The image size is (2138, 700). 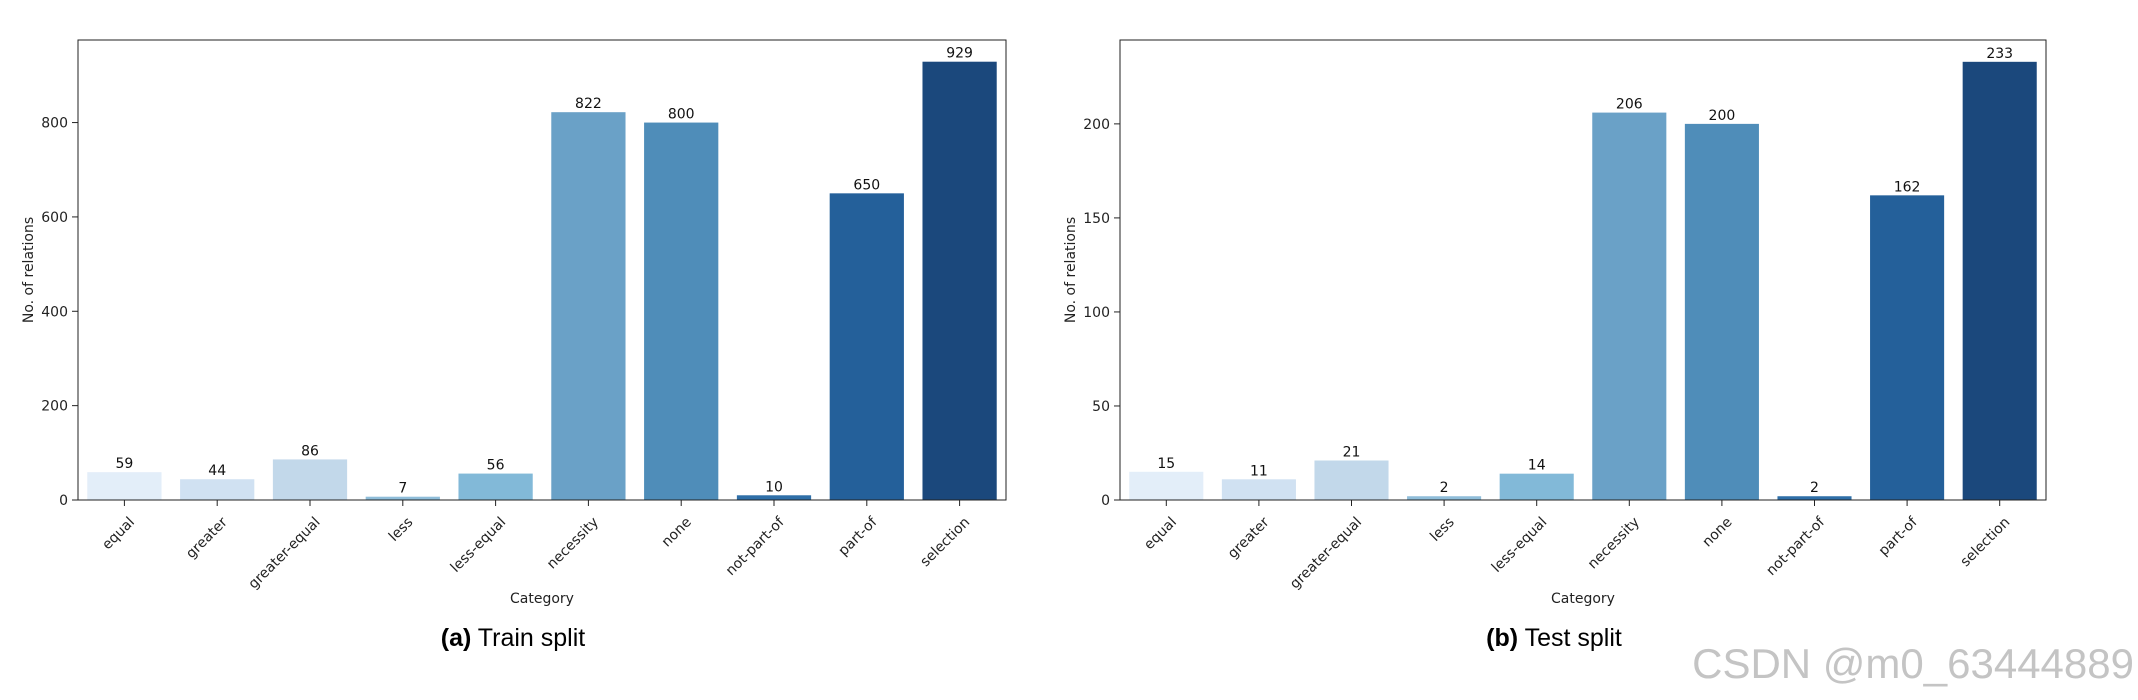 I want to click on value-label-greater: 44, so click(x=217, y=471).